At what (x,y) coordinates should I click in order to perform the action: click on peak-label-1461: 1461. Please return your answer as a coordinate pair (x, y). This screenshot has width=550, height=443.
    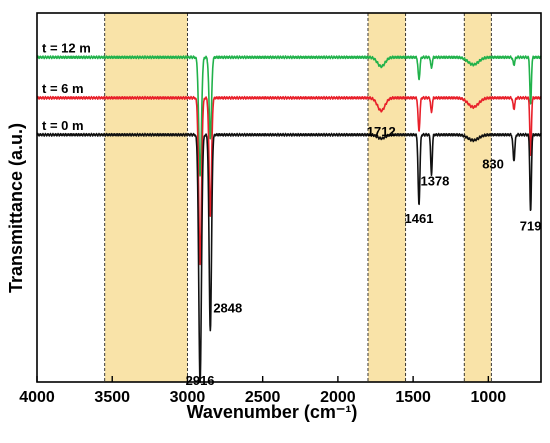
    Looking at the image, I should click on (419, 218).